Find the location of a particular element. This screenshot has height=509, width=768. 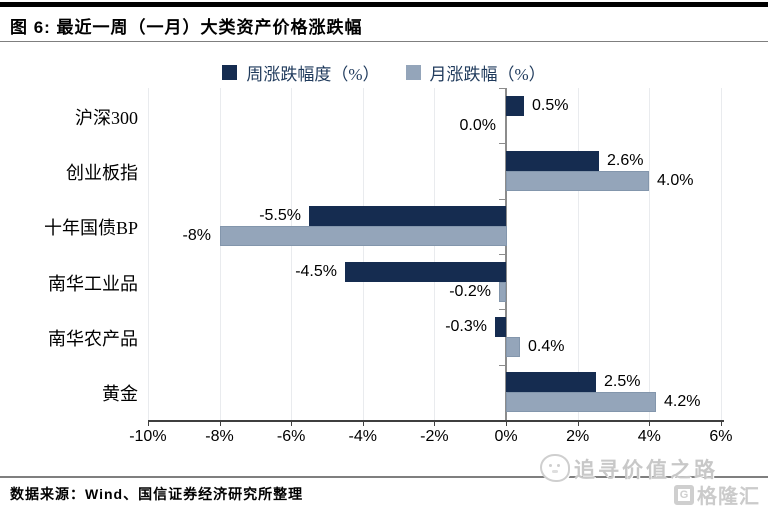

legend-label-month: 月涨跌幅（%） is located at coordinates (487, 74).